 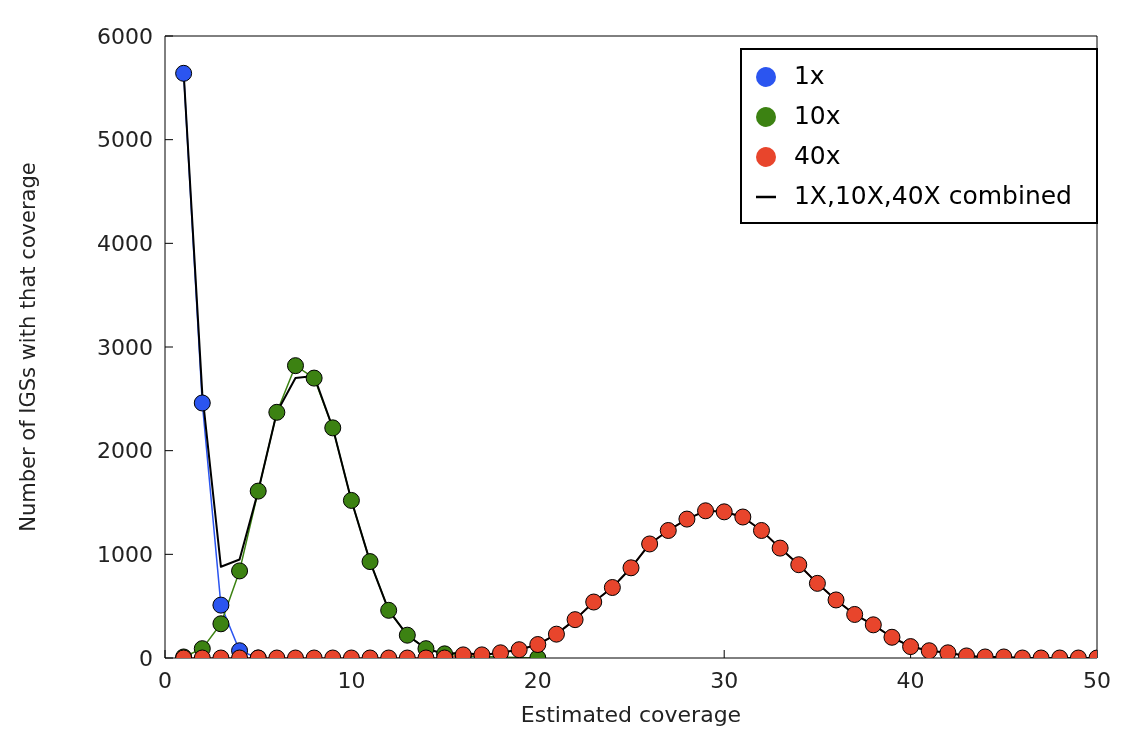 What do you see at coordinates (817, 155) in the screenshot?
I see `legend-label: 40x` at bounding box center [817, 155].